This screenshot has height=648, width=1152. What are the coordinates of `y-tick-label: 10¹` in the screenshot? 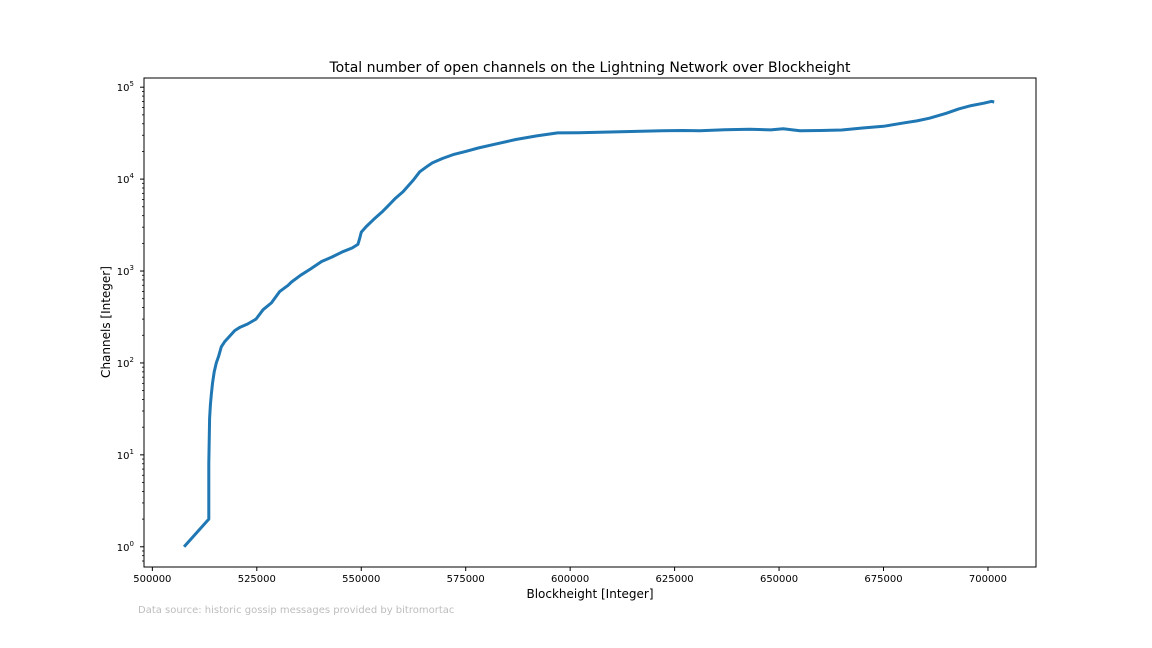 It's located at (125, 455).